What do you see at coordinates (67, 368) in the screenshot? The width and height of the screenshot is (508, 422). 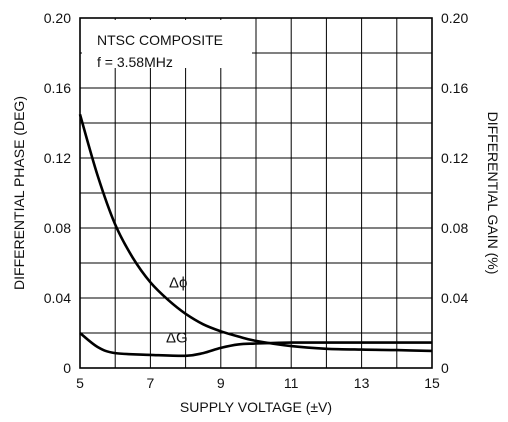 I see `y-tick-label-left: 0` at bounding box center [67, 368].